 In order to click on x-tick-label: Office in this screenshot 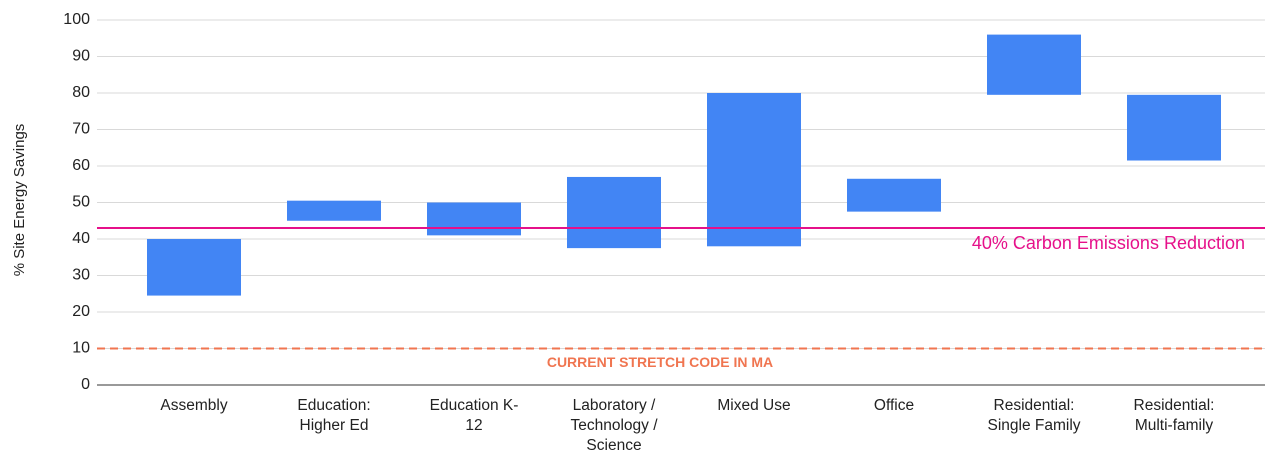, I will do `click(894, 405)`.